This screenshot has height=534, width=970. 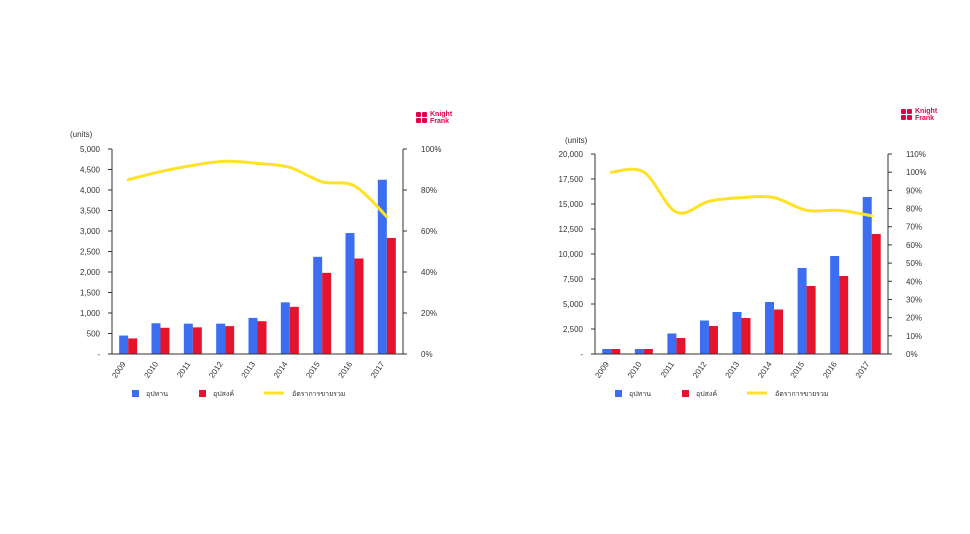 What do you see at coordinates (914, 190) in the screenshot?
I see `y2-tick-label: 90%` at bounding box center [914, 190].